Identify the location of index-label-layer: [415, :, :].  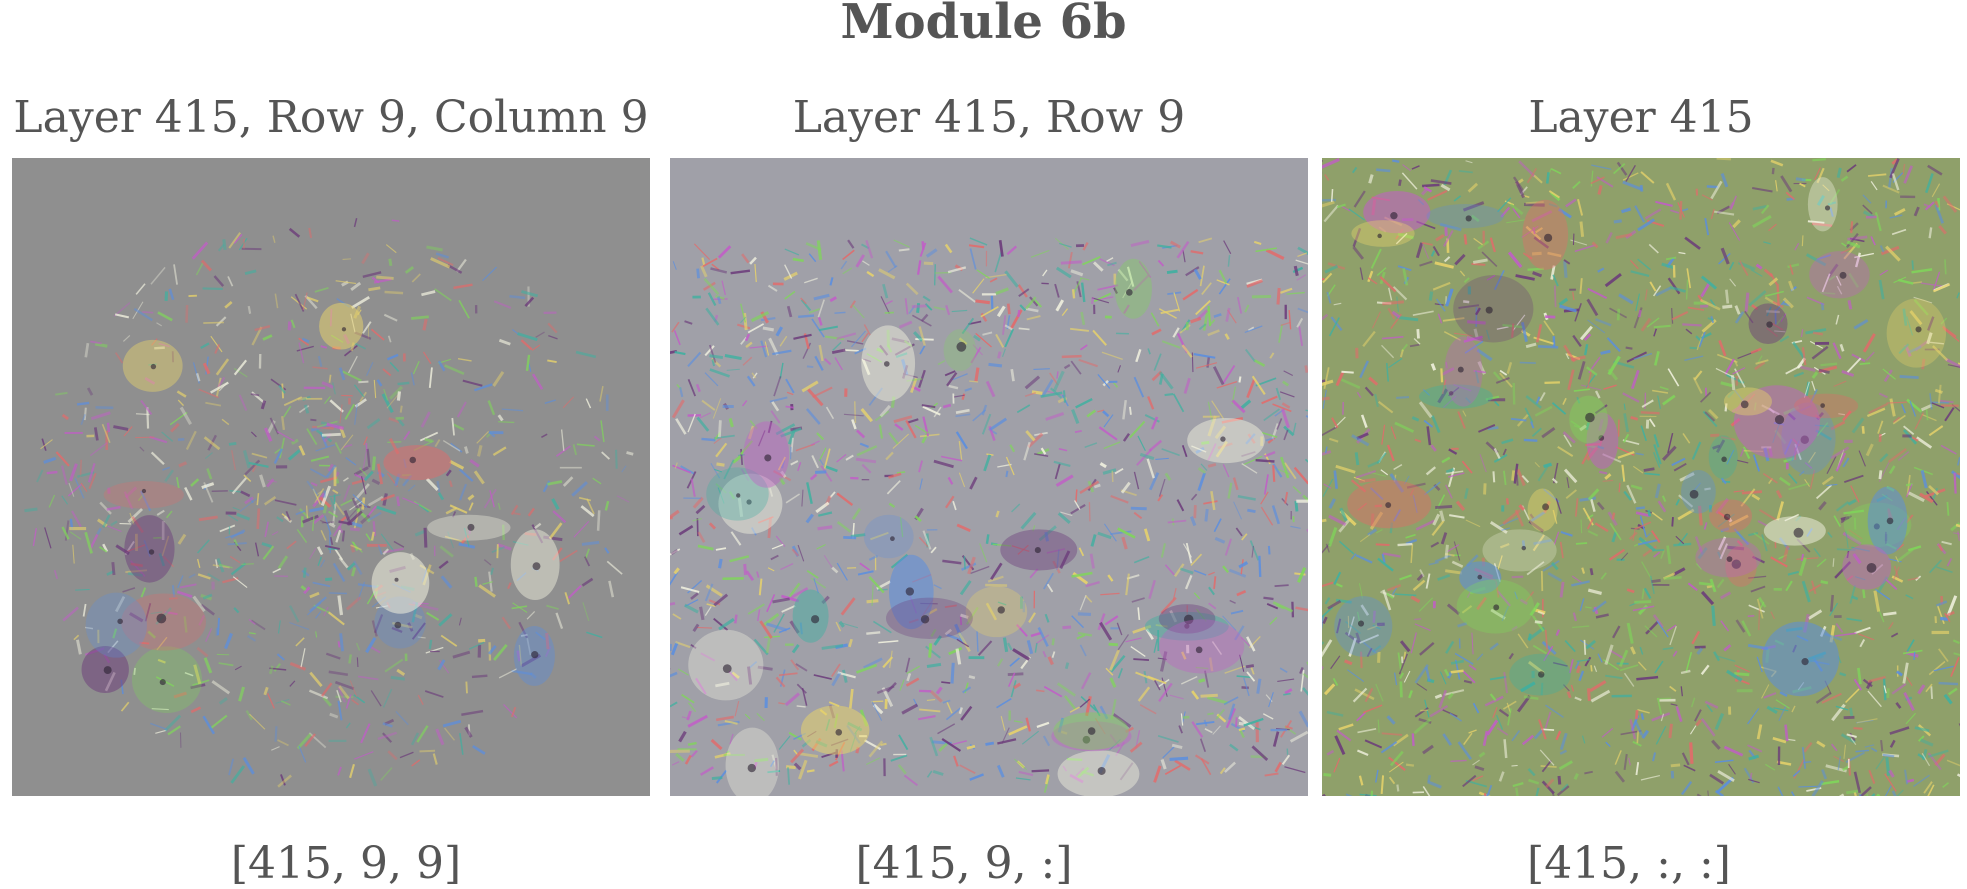
(1629, 863).